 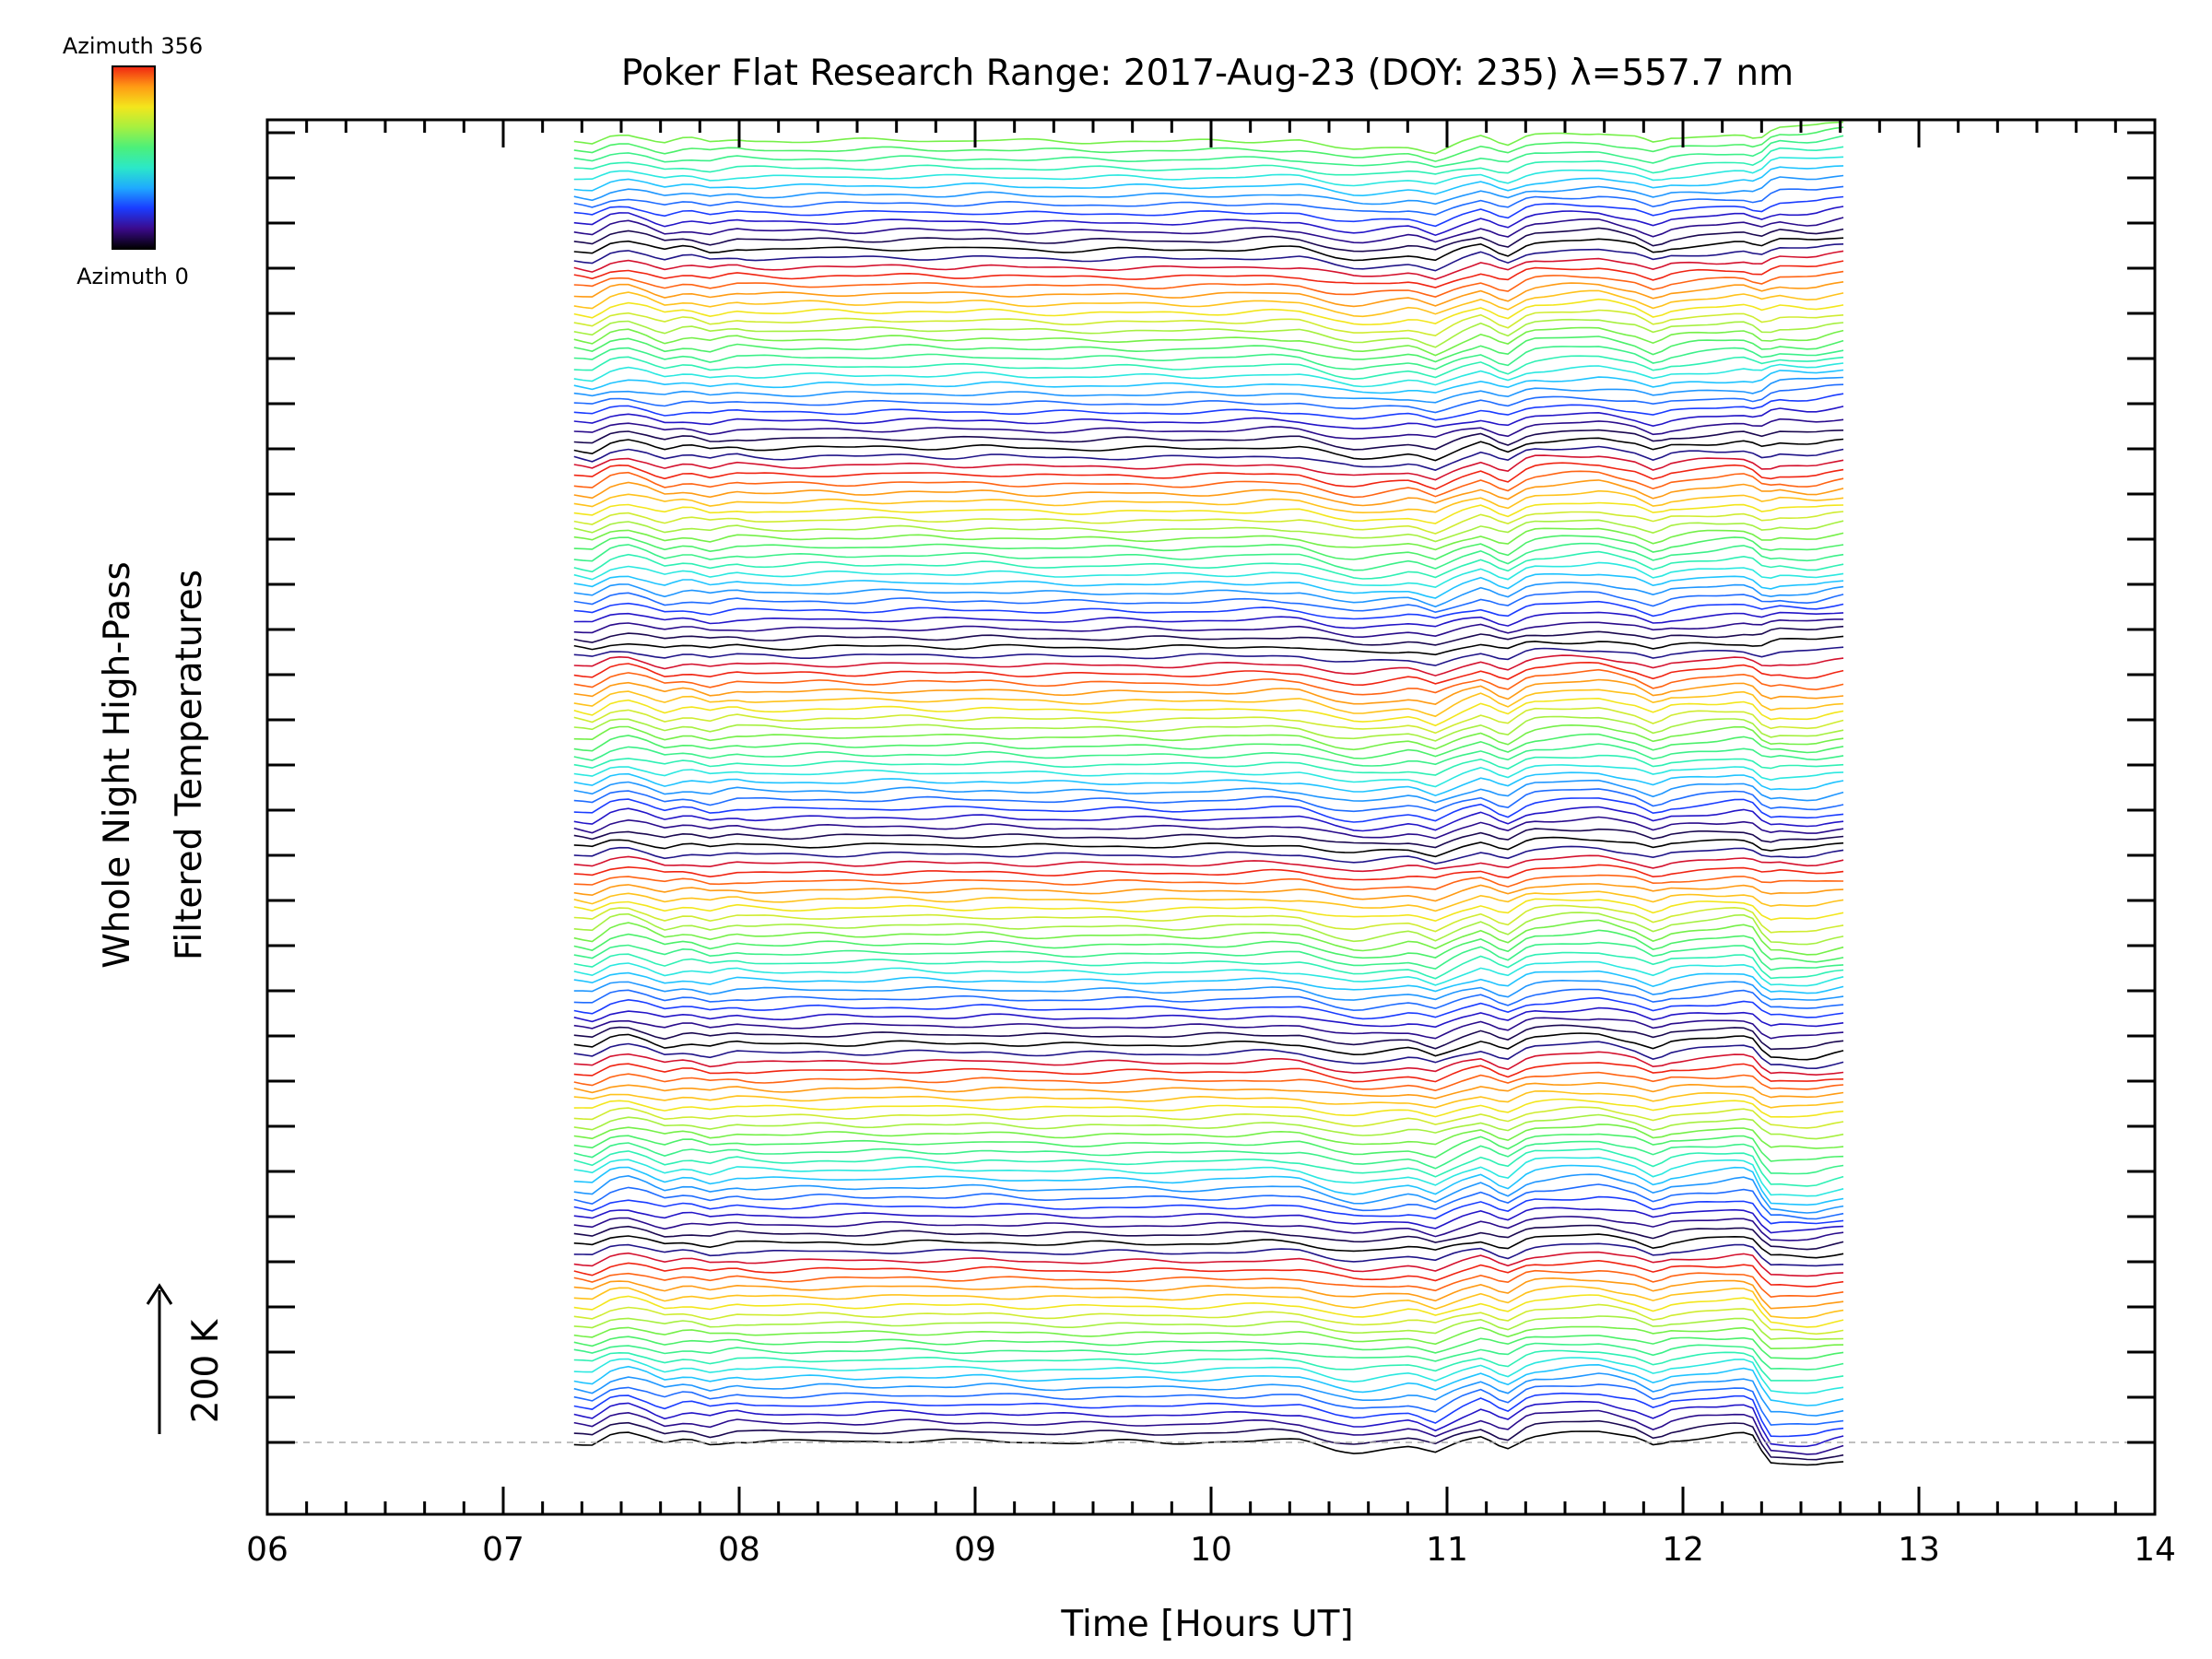 I want to click on x-tick-label: 11, so click(x=1447, y=1550).